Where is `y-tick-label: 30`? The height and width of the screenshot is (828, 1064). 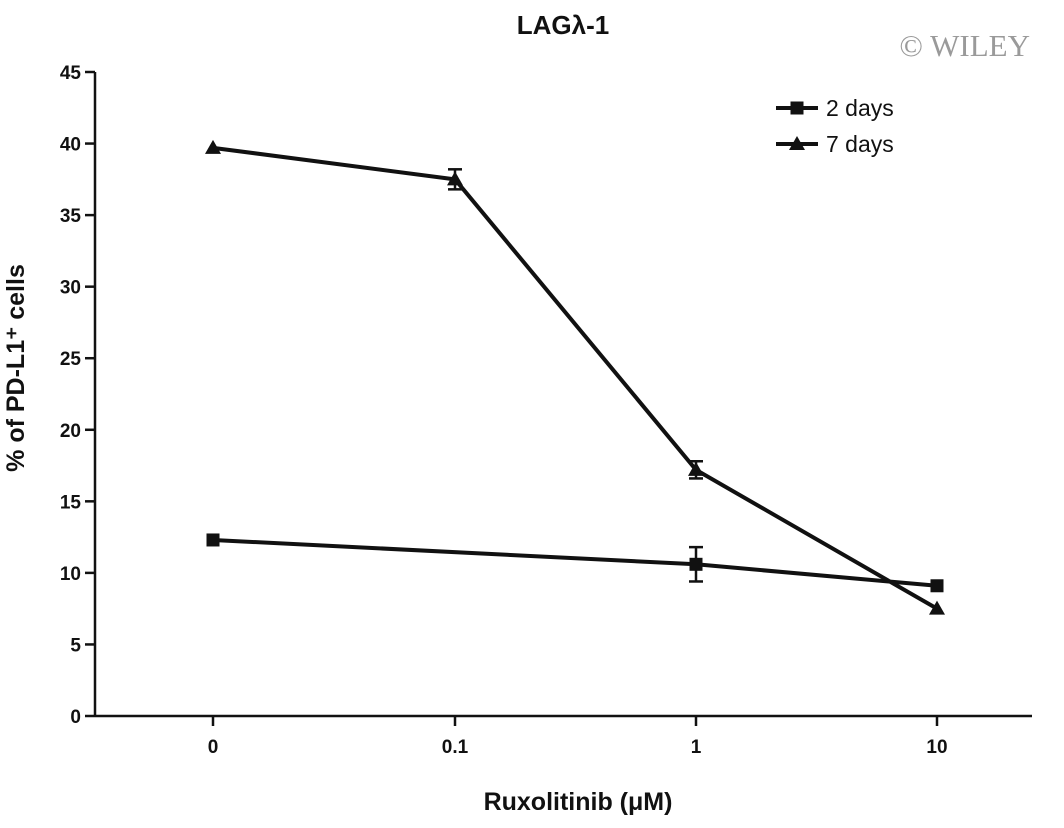
y-tick-label: 30 is located at coordinates (70, 288).